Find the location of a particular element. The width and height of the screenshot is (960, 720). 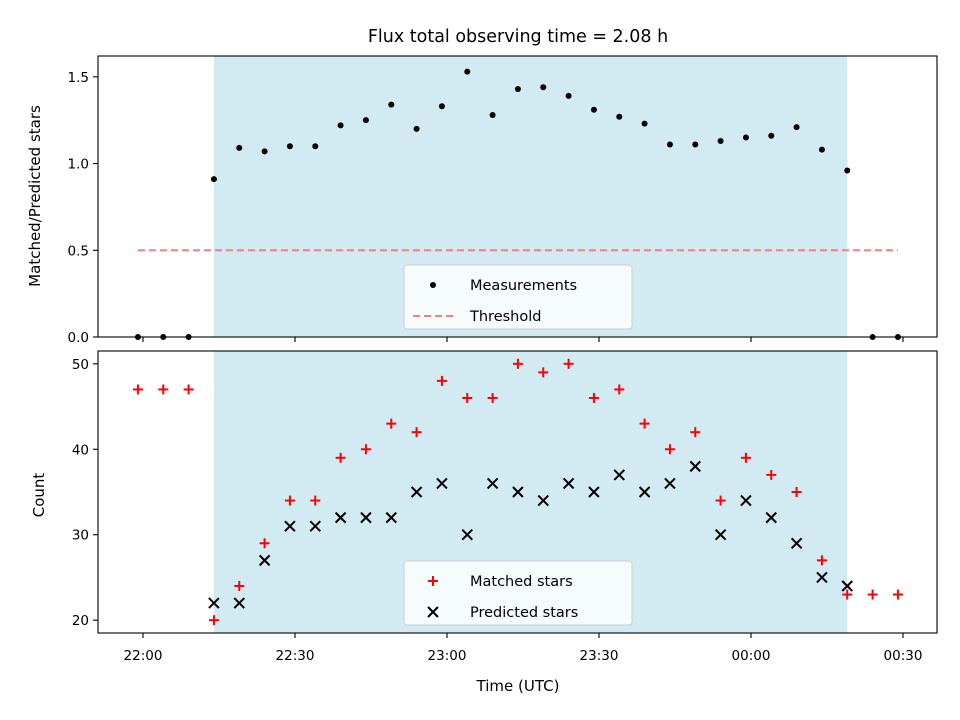

legend-marker-plus is located at coordinates (433, 581).